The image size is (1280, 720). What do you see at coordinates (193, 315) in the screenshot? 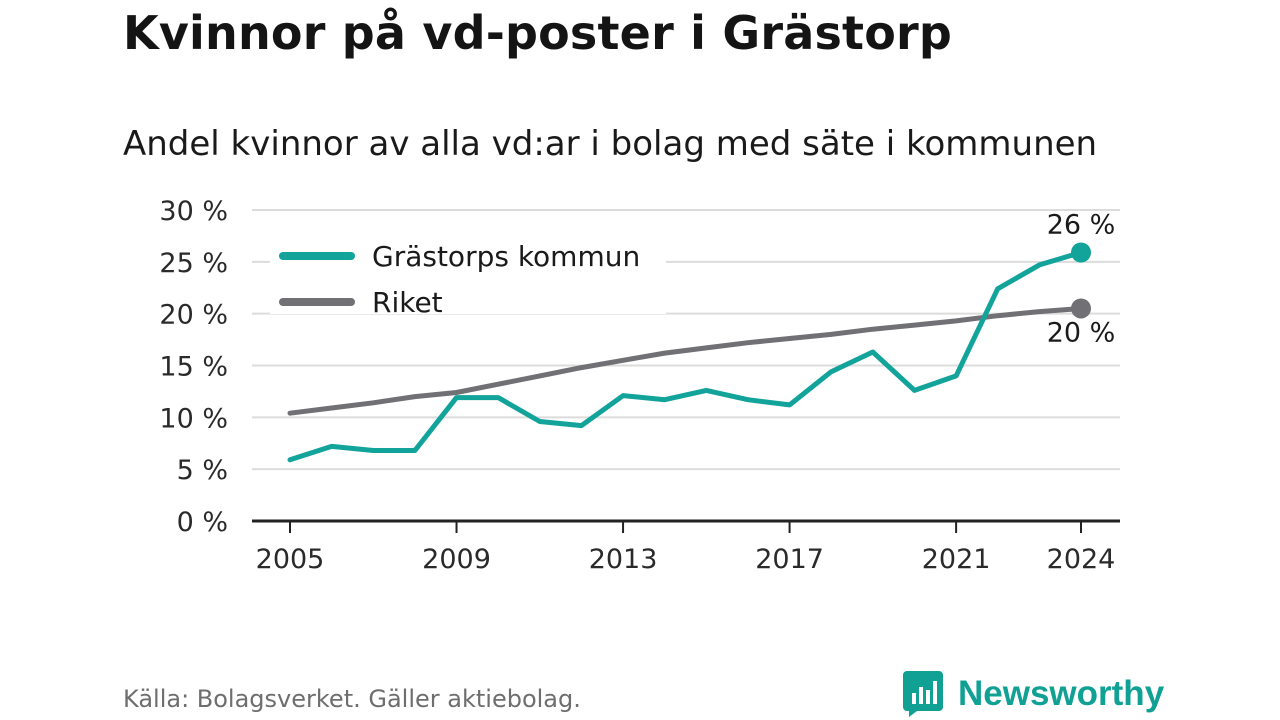
I see `y-tick-label: 20 %` at bounding box center [193, 315].